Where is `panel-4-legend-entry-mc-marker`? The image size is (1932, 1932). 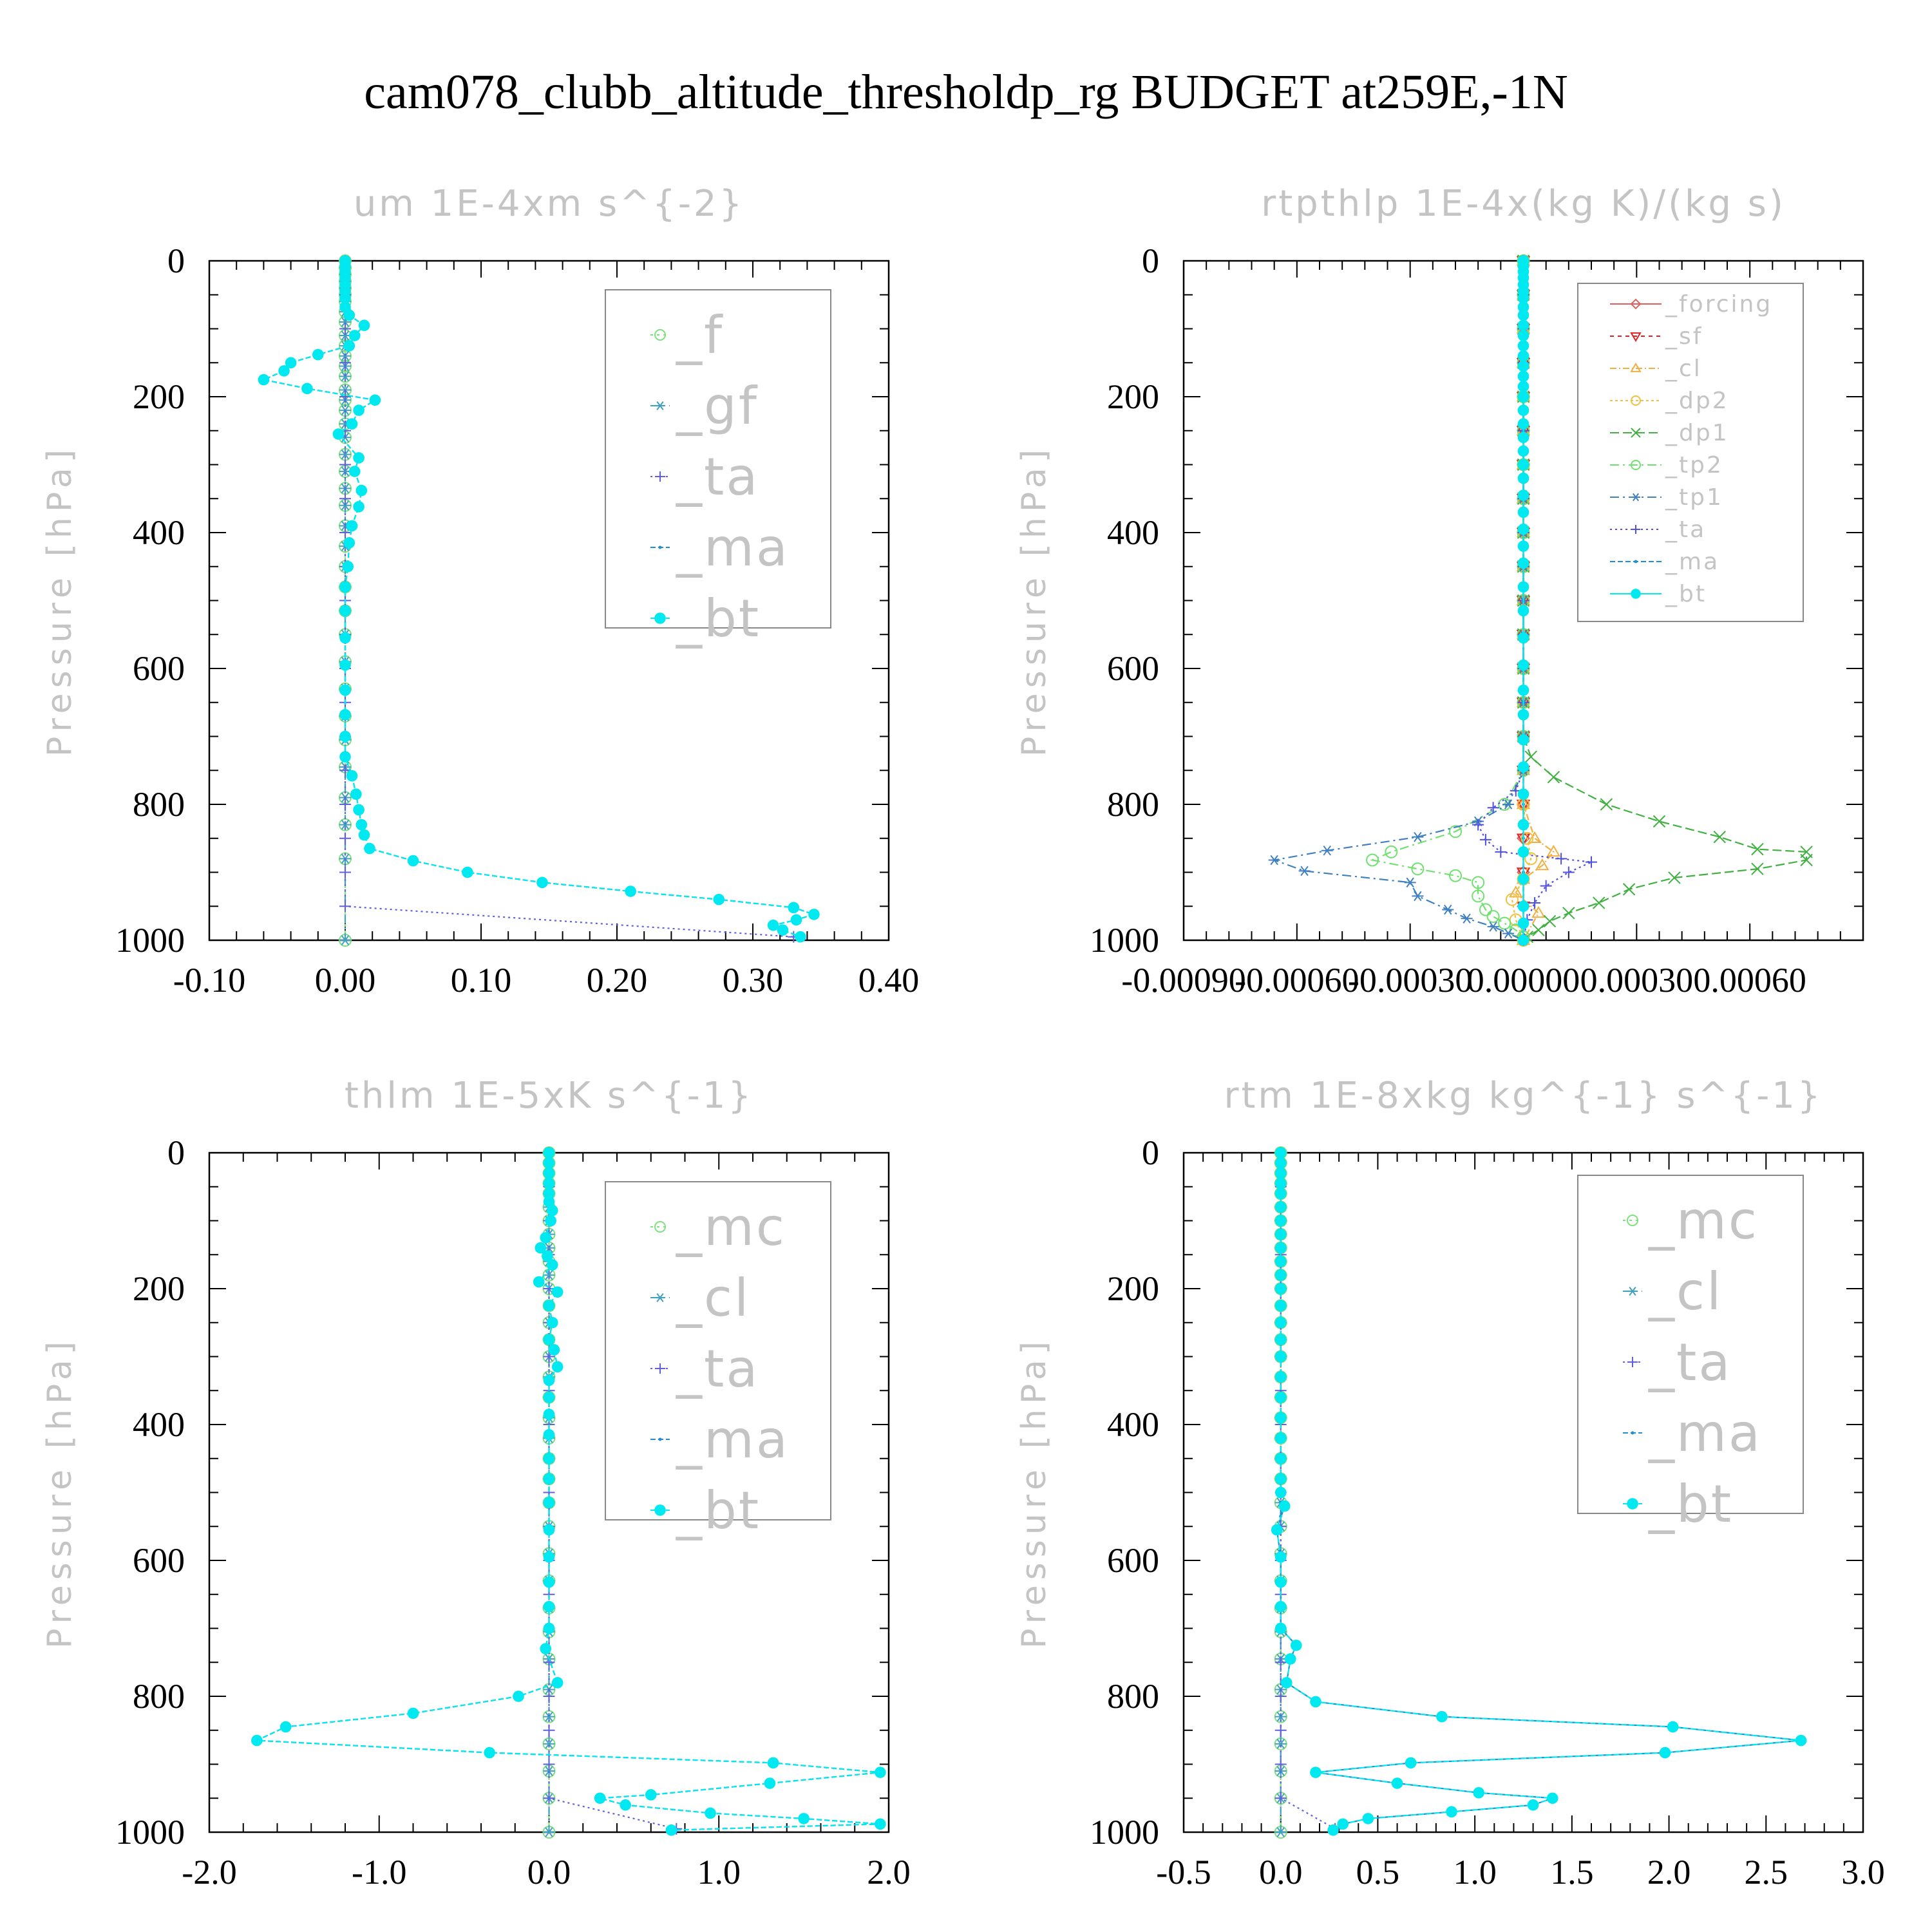 panel-4-legend-entry-mc-marker is located at coordinates (1632, 1221).